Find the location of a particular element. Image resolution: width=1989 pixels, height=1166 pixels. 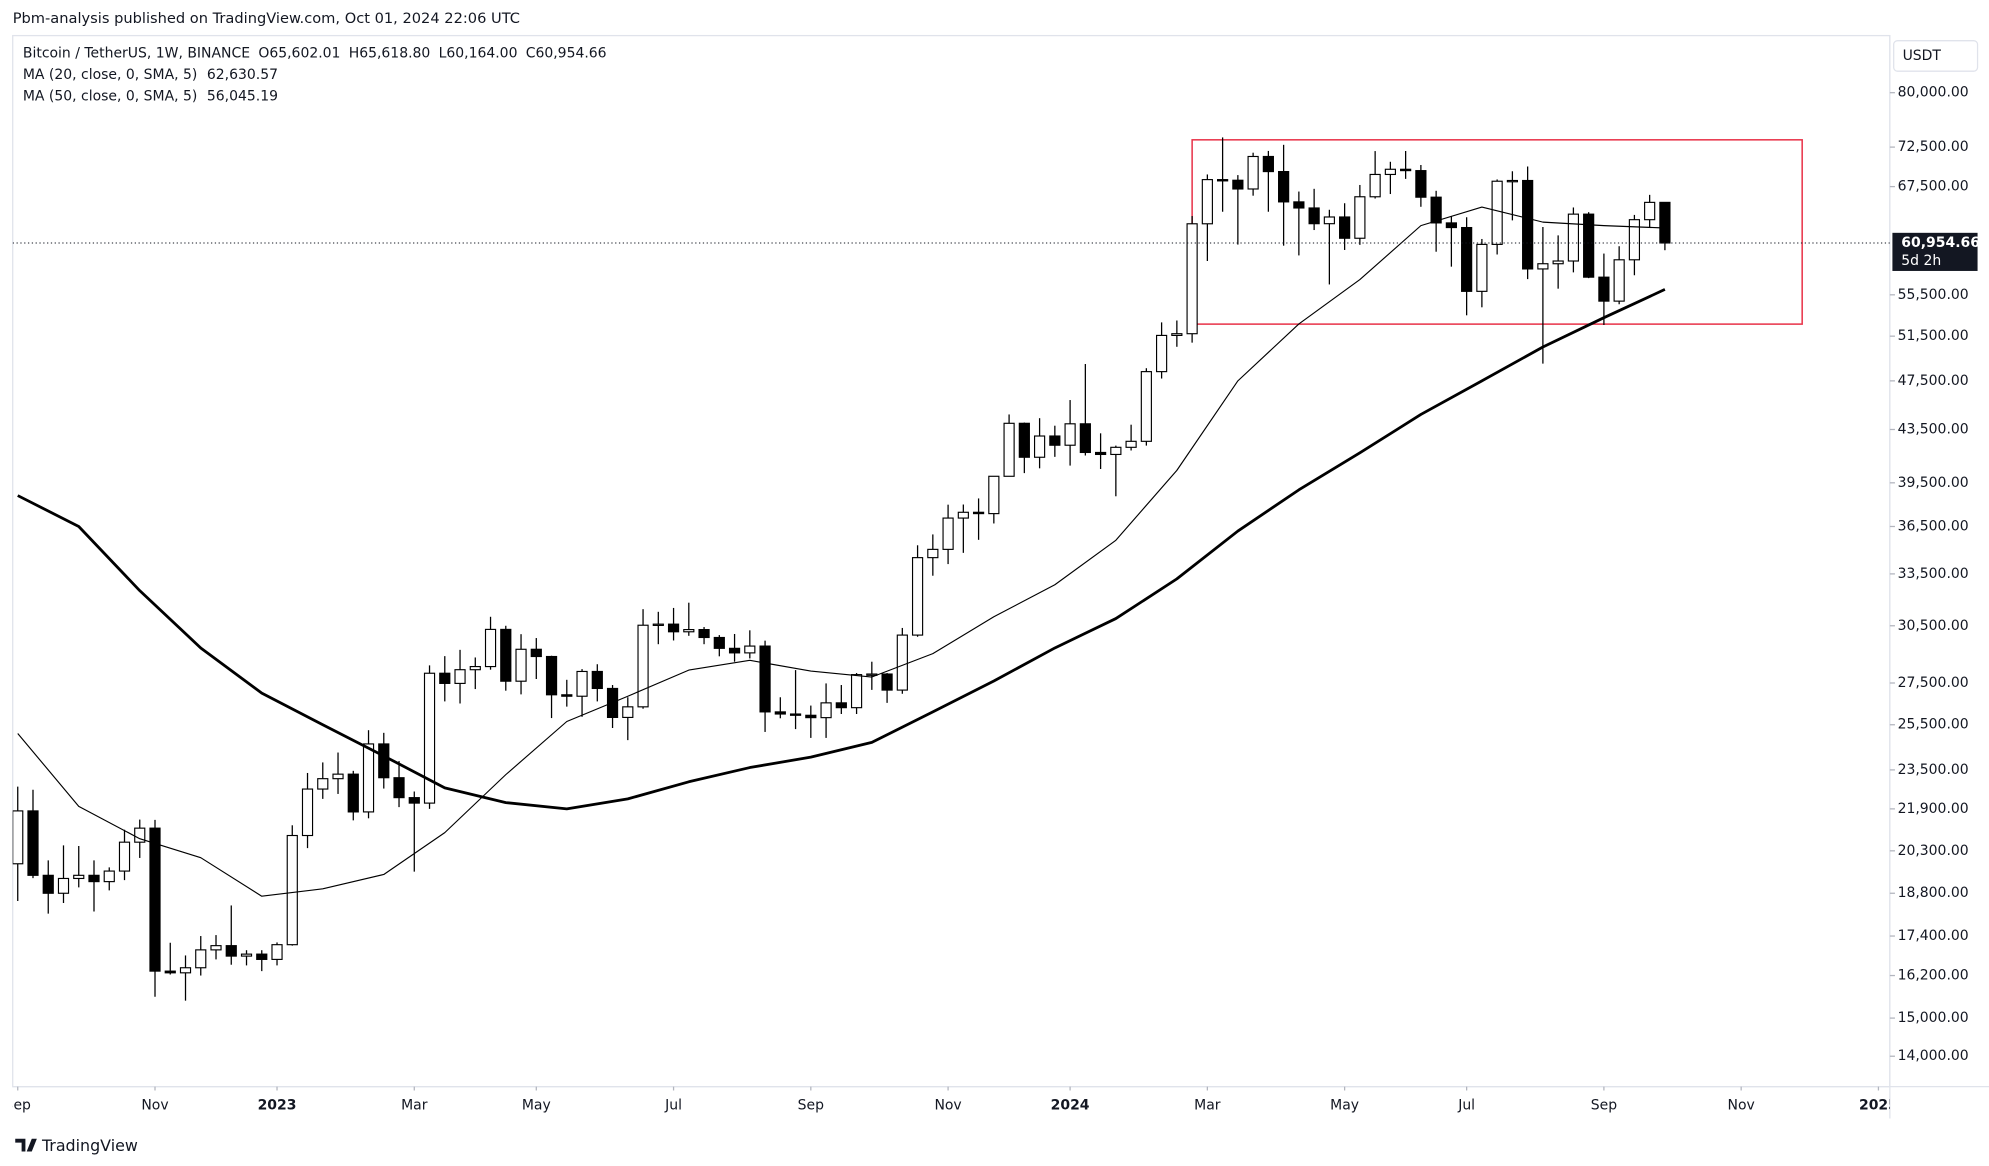

y-tick-label: 67,500.00 is located at coordinates (1933, 187).